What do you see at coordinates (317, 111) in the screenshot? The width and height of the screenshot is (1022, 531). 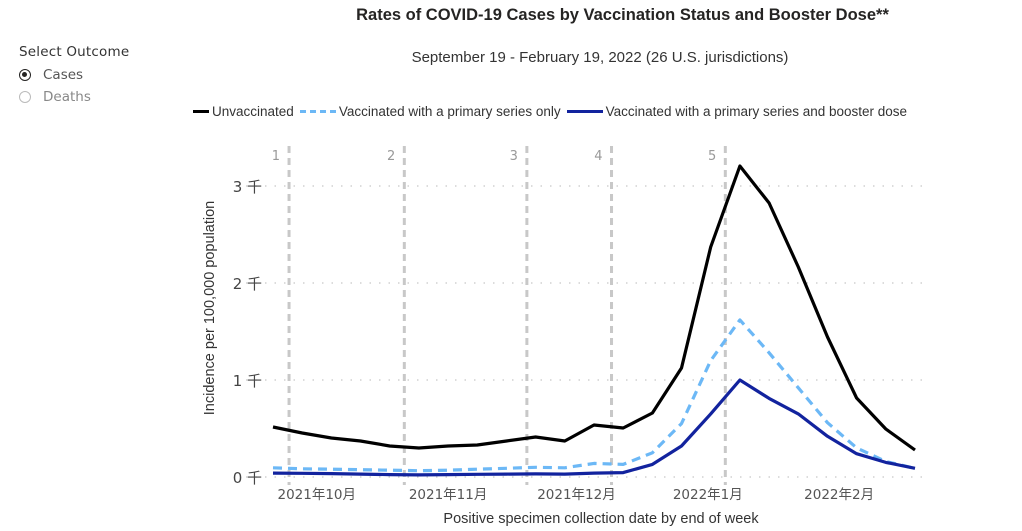 I see `legend-dashed-line-icon` at bounding box center [317, 111].